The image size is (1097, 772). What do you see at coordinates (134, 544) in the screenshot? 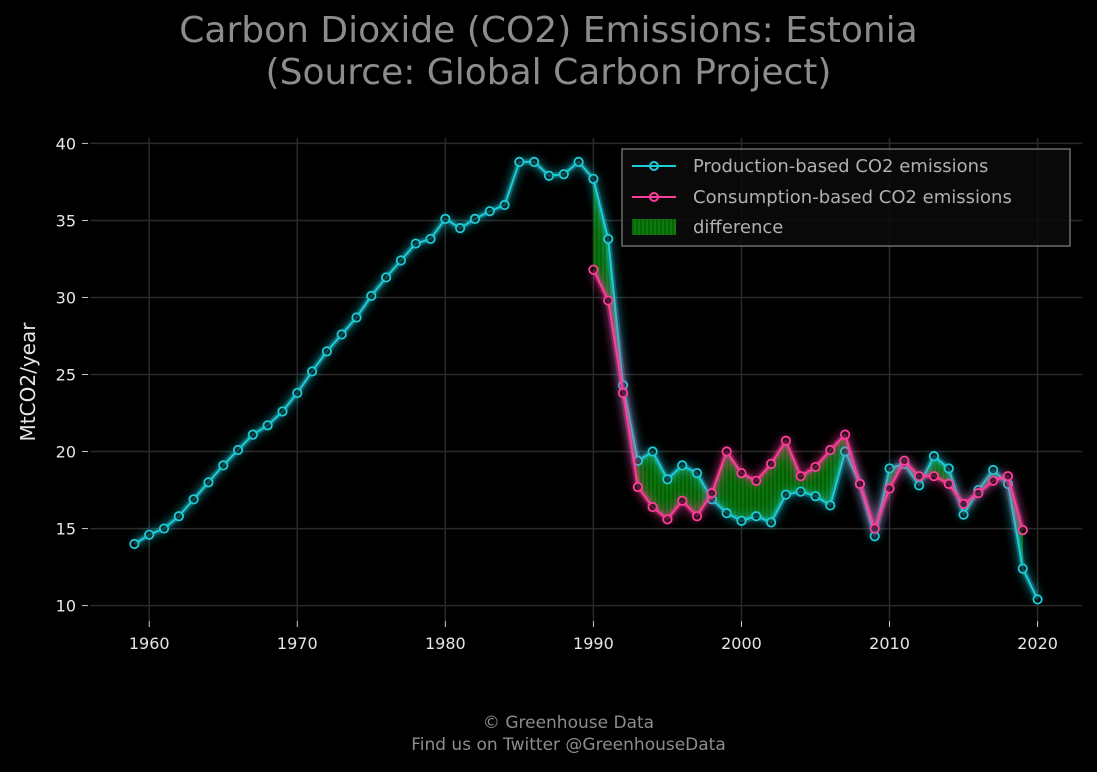
I see `production-point-1959` at bounding box center [134, 544].